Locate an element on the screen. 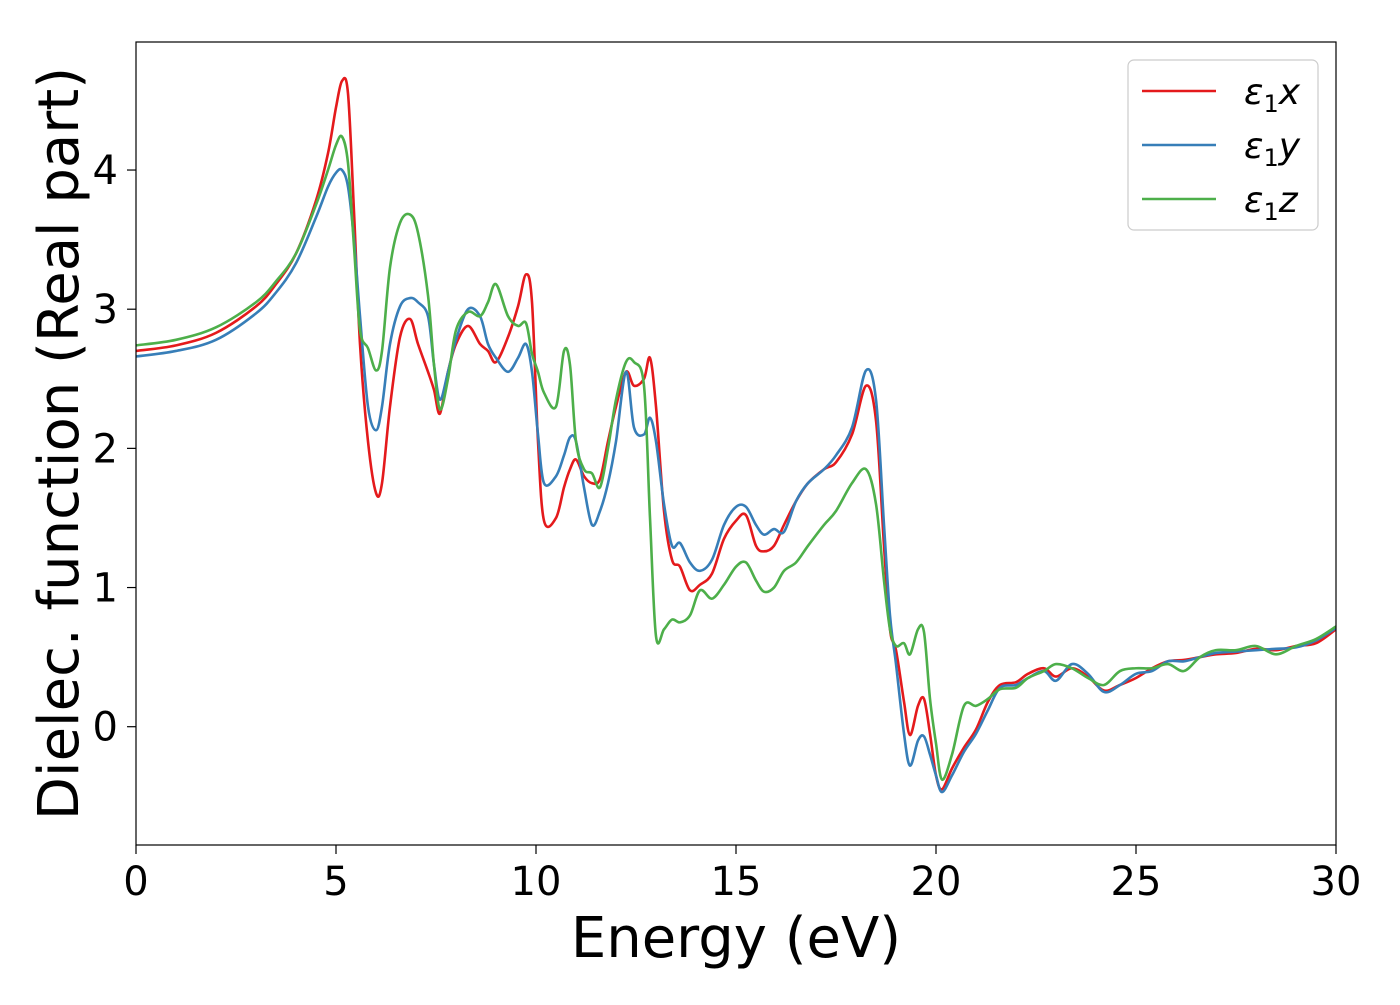 Image resolution: width=1400 pixels, height=1005 pixels. y-tick-label: 2 is located at coordinates (105, 449).